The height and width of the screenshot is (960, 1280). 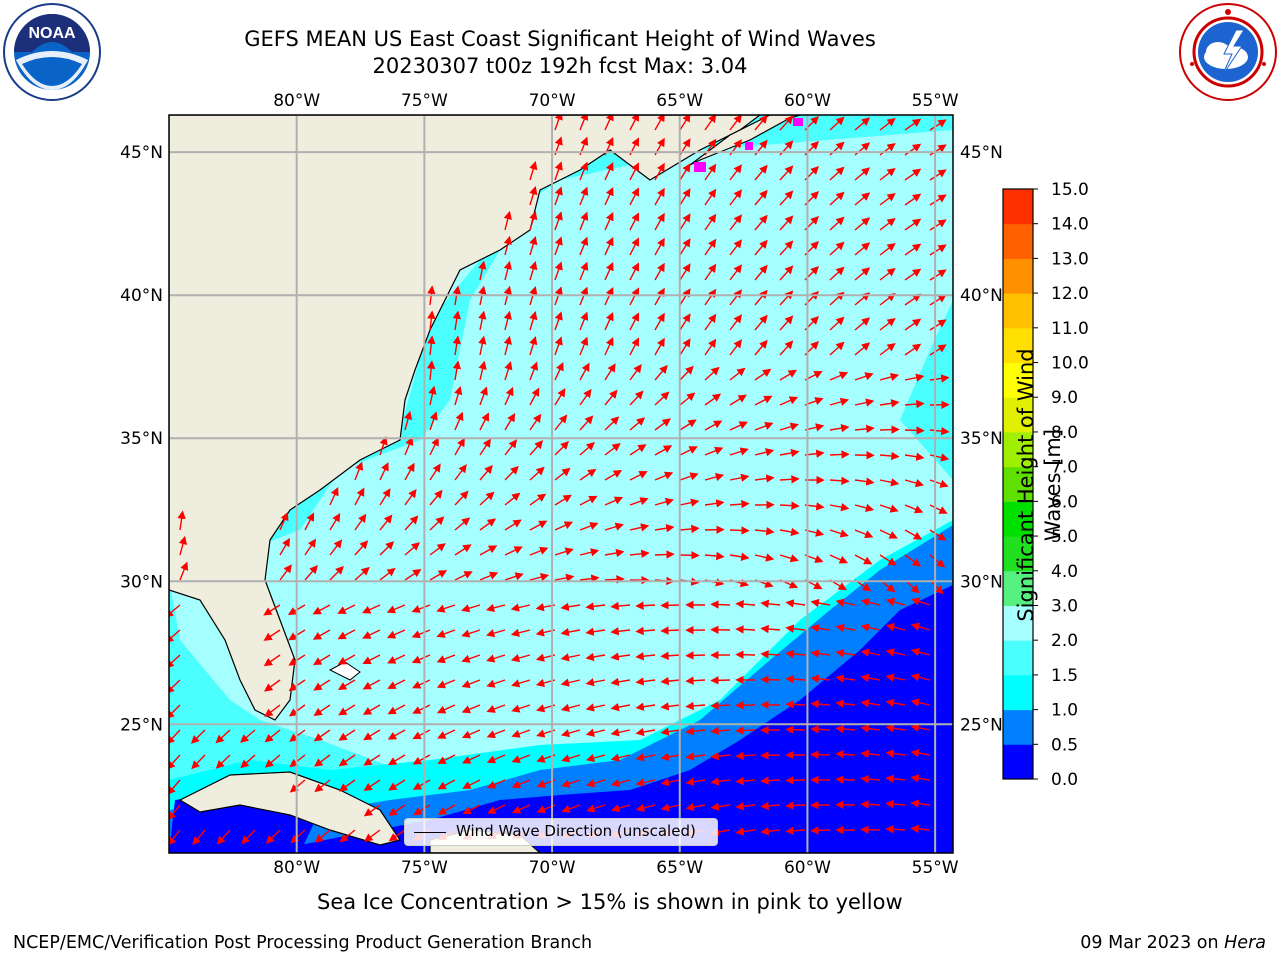 I want to click on lon-tick-label-bottom: 70°W, so click(x=552, y=868).